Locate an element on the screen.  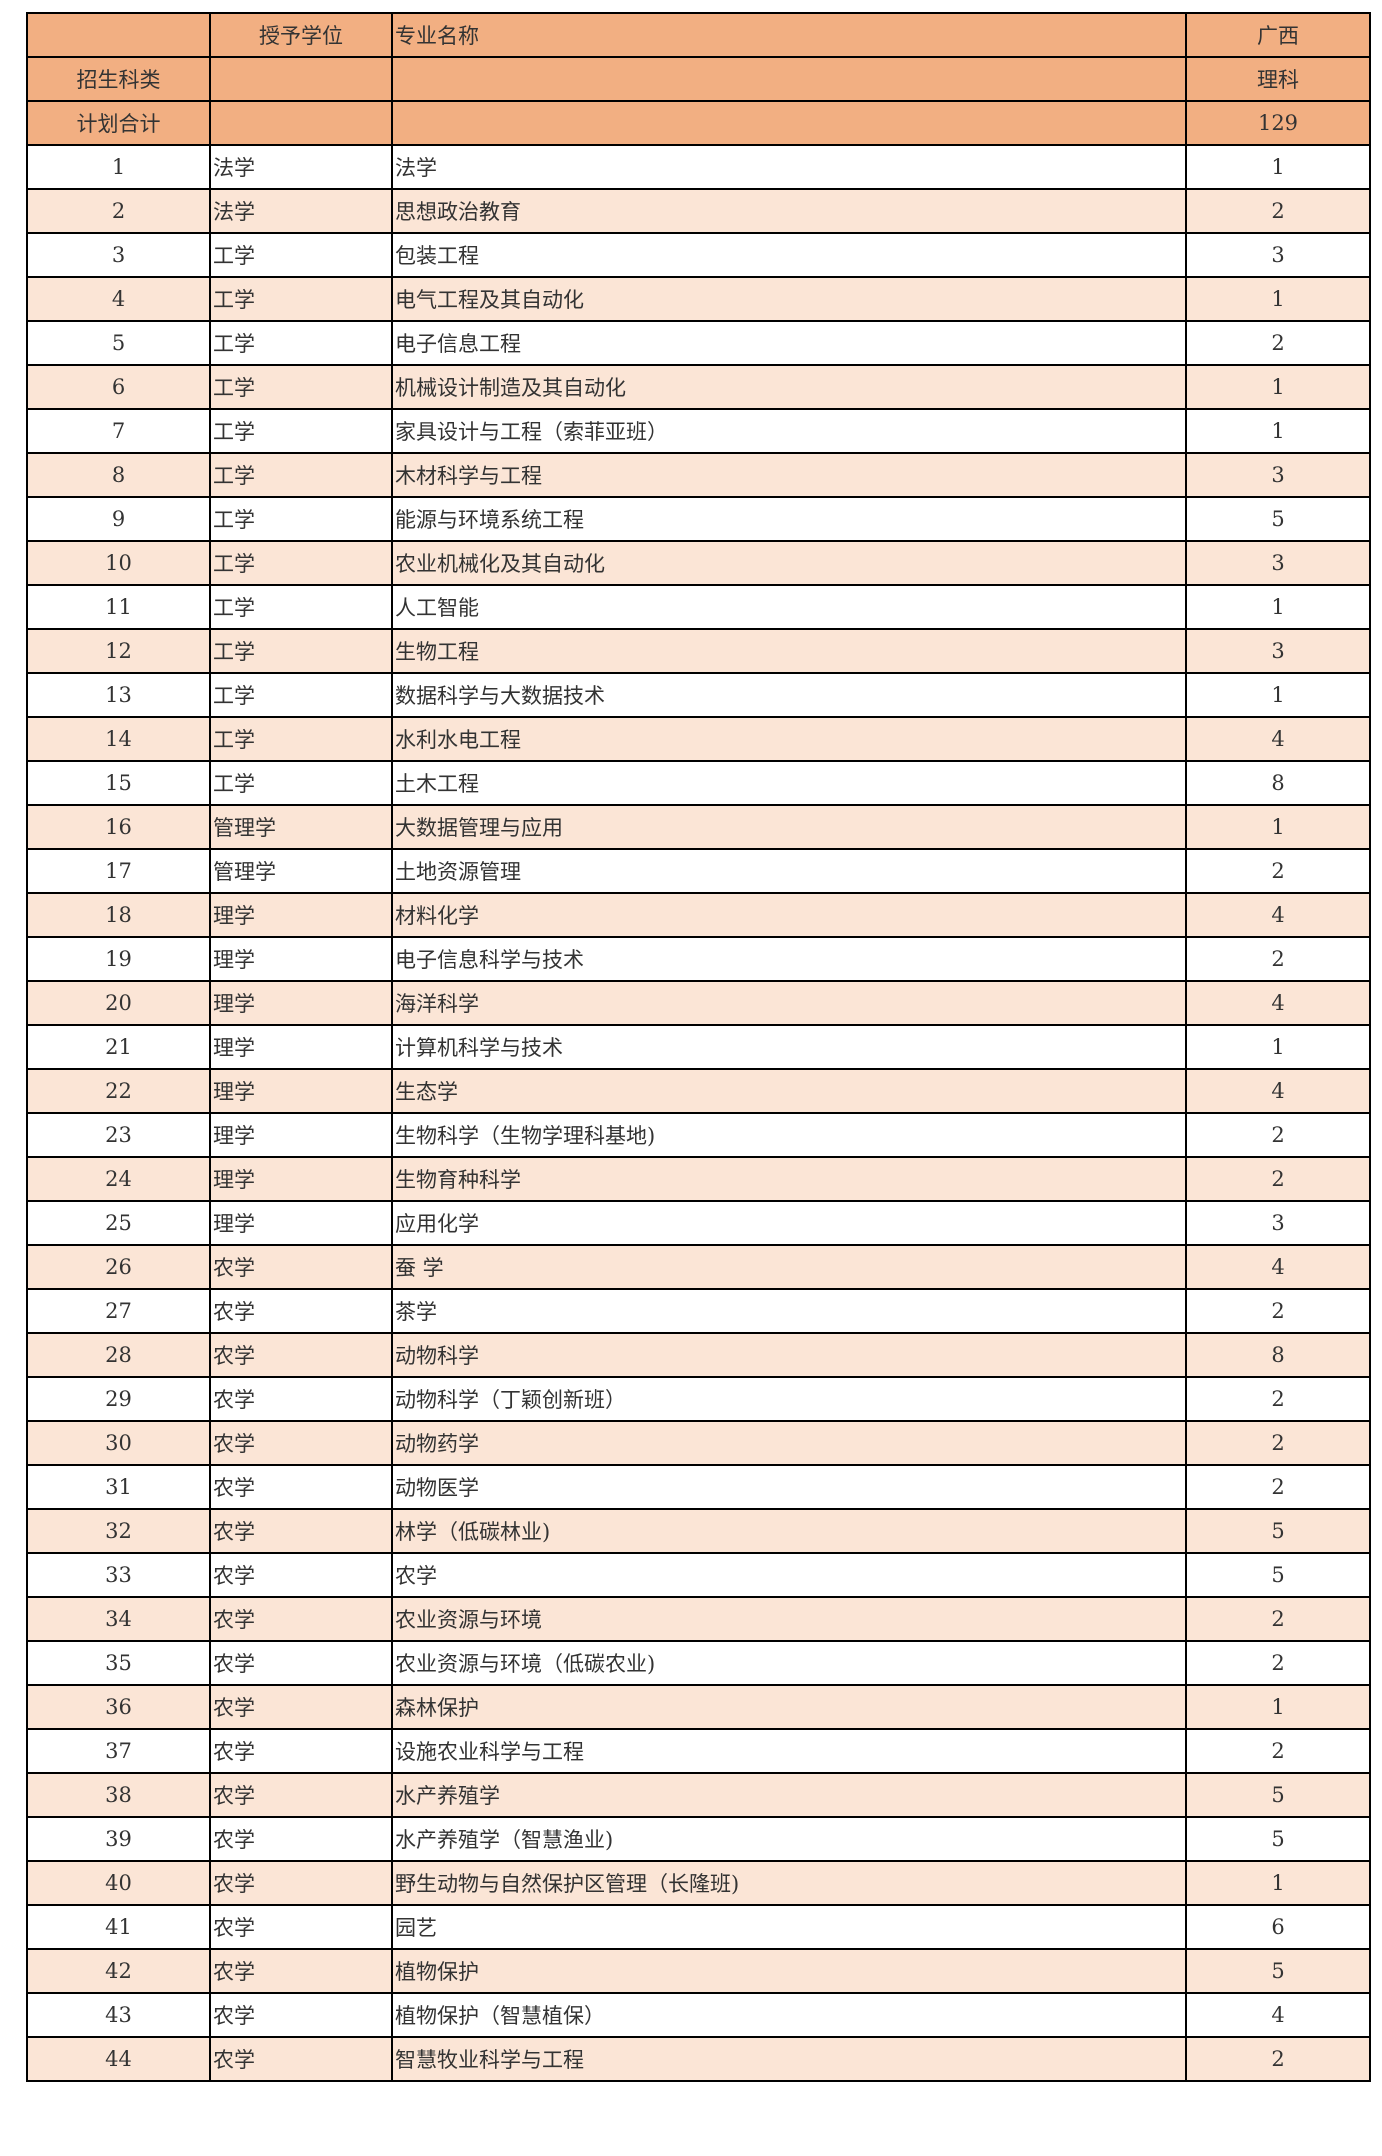
table-row: 18 理学 材料化学 4 is located at coordinates (698, 915).